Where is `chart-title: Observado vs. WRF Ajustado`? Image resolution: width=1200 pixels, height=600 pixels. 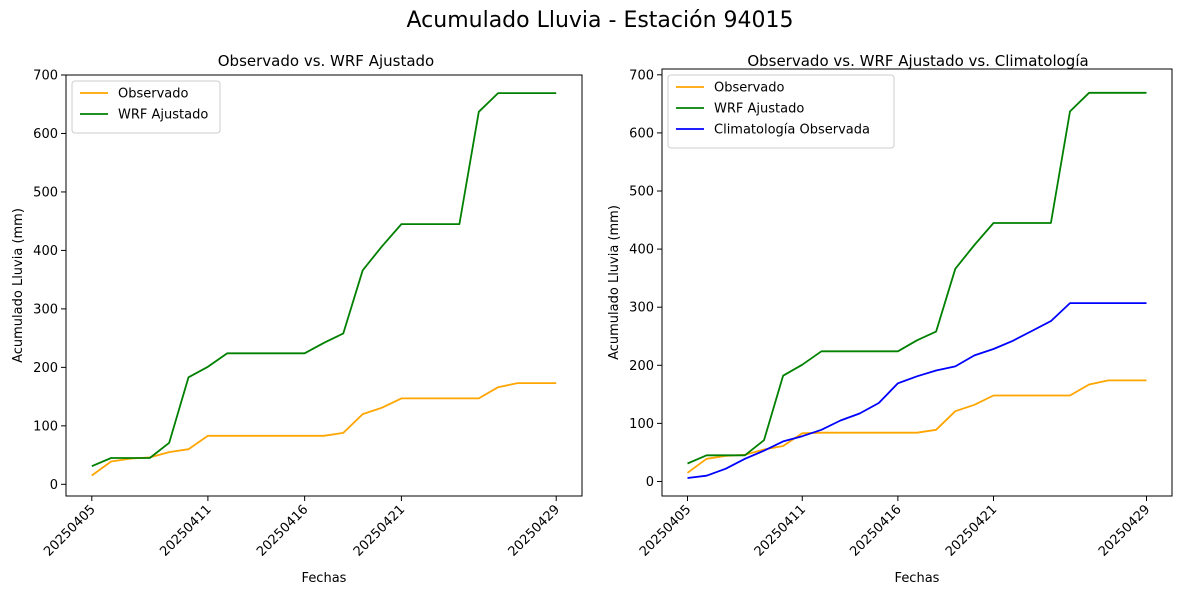
chart-title: Observado vs. WRF Ajustado is located at coordinates (326, 61).